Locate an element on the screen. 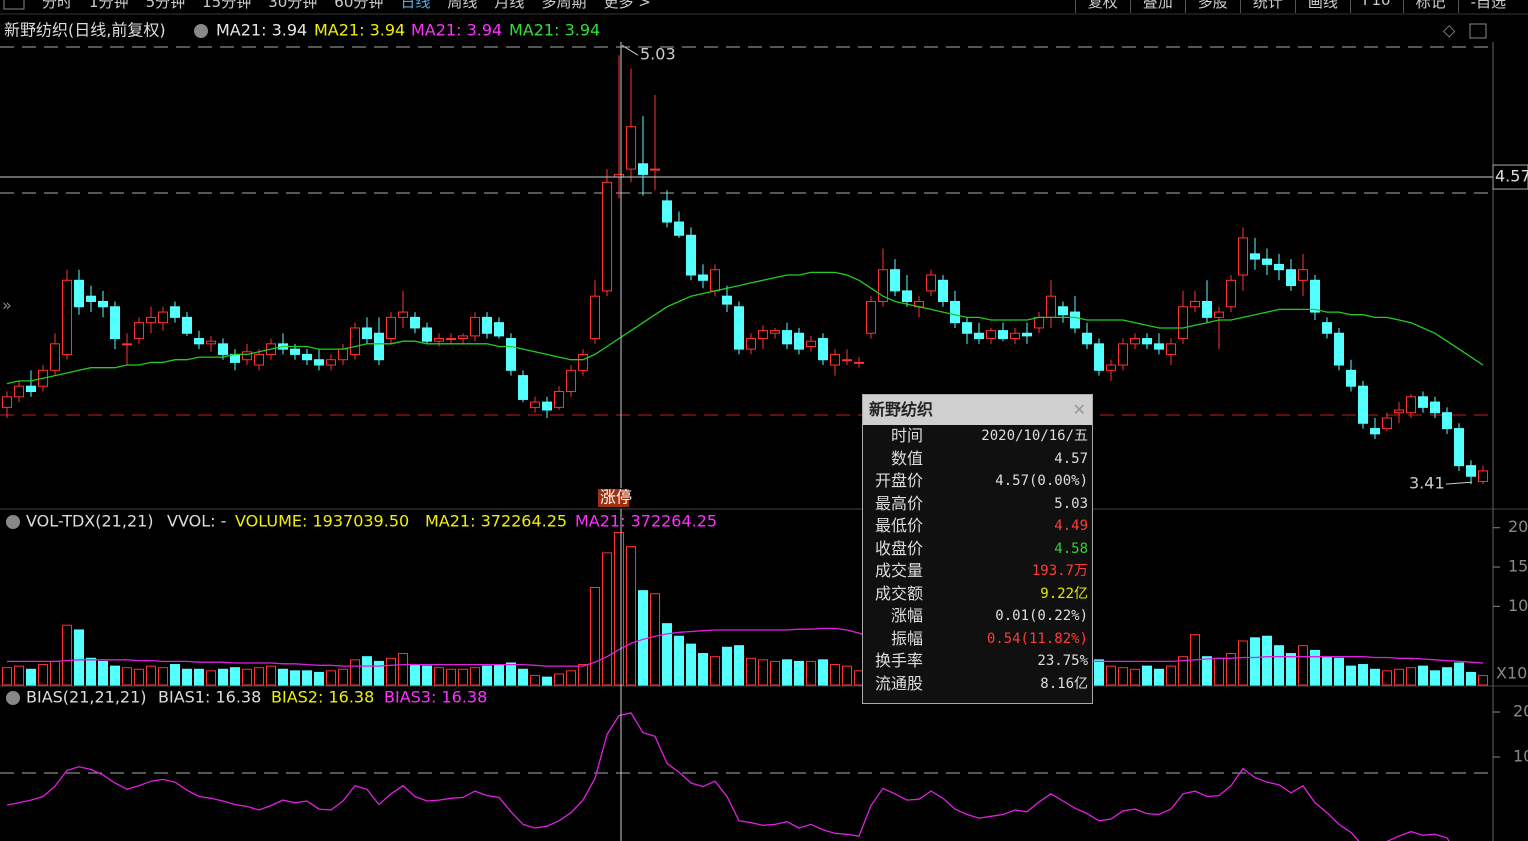  toolbar-item: 1分钟 is located at coordinates (109, 5).